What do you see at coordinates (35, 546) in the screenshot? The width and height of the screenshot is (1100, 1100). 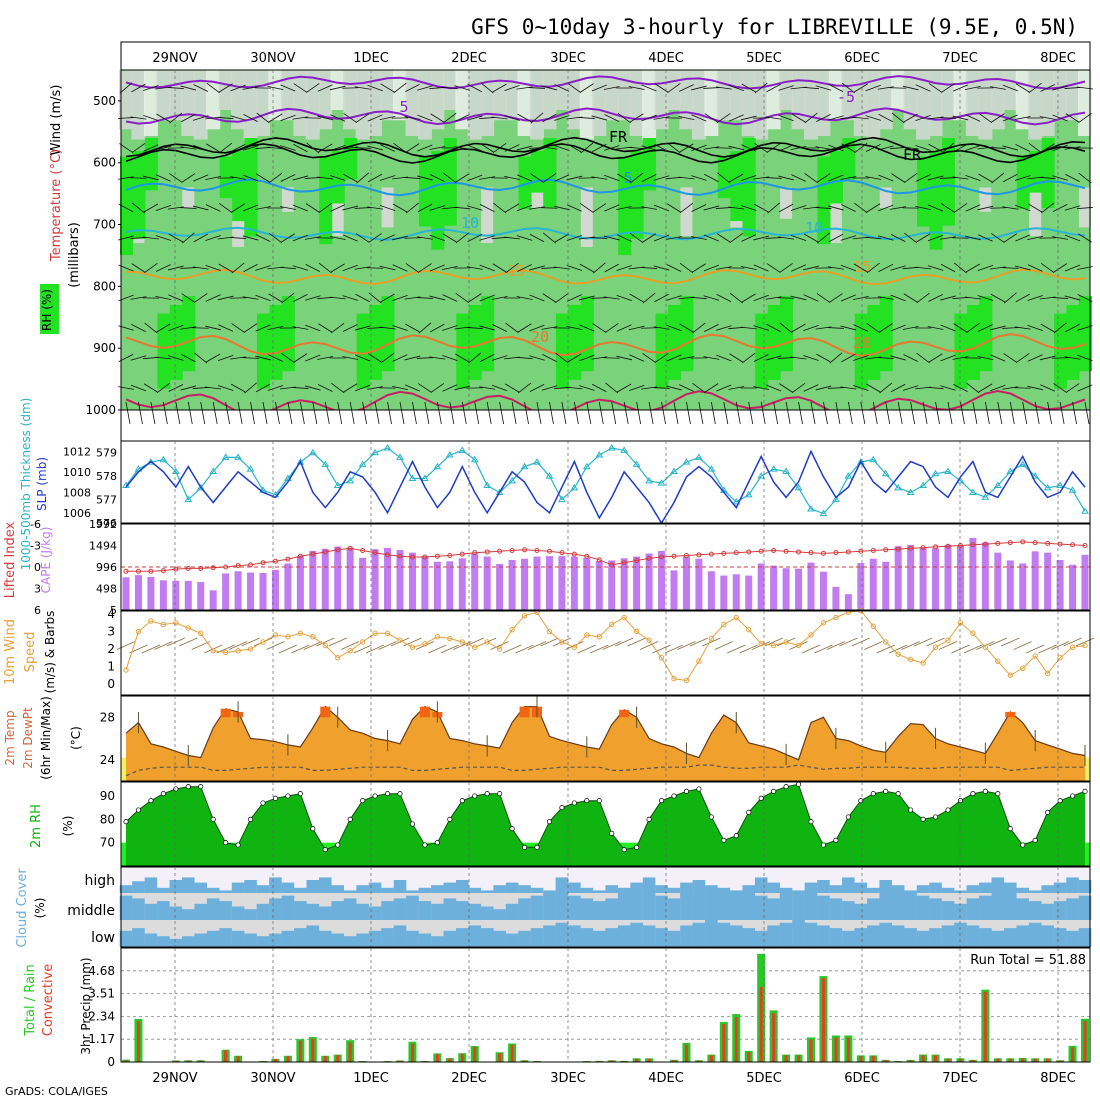 I see `li-tick: -3` at bounding box center [35, 546].